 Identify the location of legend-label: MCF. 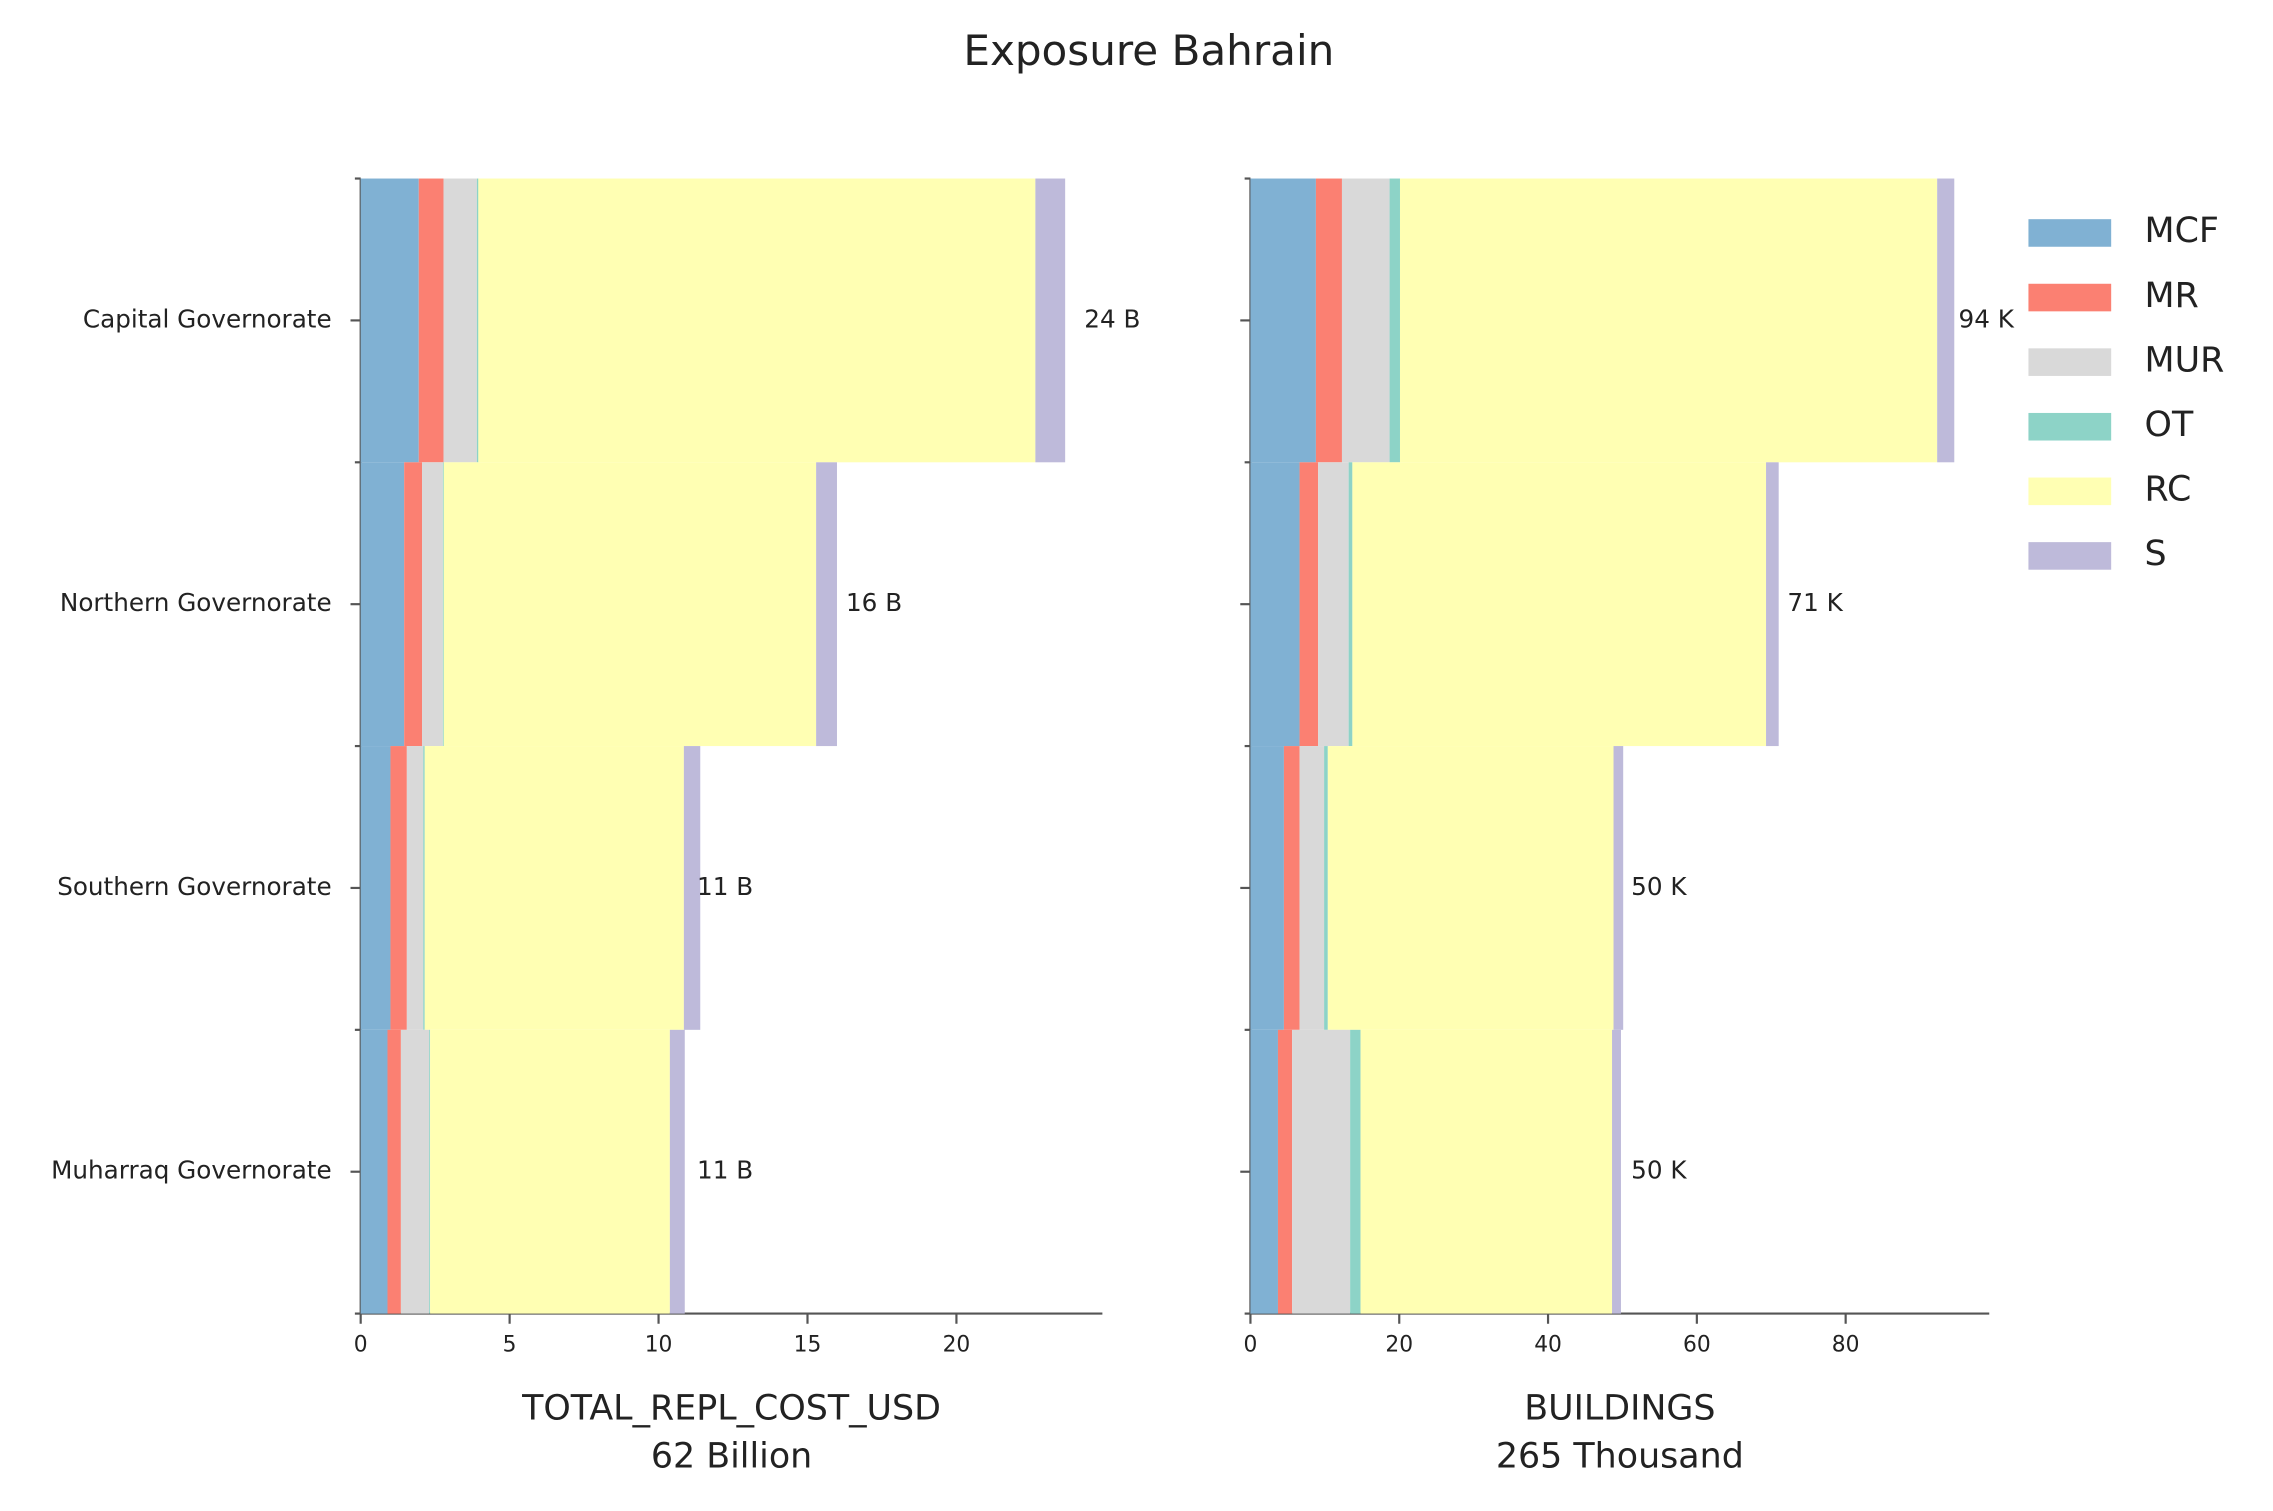
(2182, 231).